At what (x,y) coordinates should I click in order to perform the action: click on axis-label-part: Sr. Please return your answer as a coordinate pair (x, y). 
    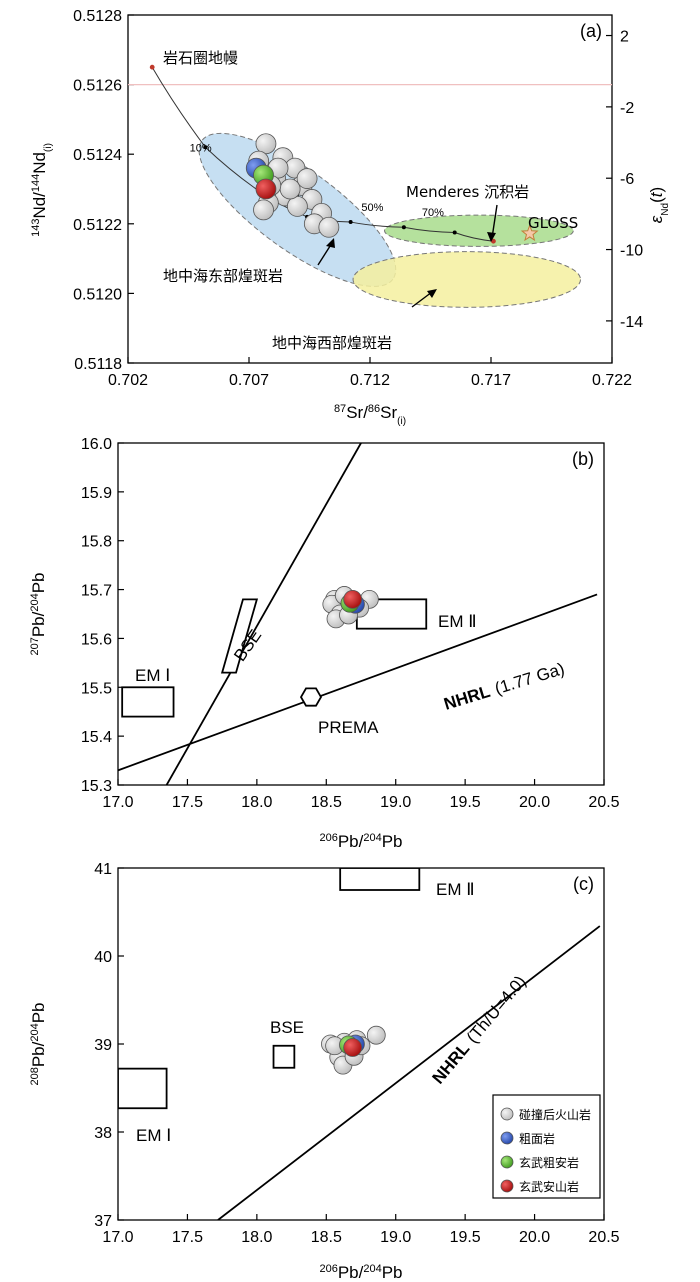
    Looking at the image, I should click on (388, 412).